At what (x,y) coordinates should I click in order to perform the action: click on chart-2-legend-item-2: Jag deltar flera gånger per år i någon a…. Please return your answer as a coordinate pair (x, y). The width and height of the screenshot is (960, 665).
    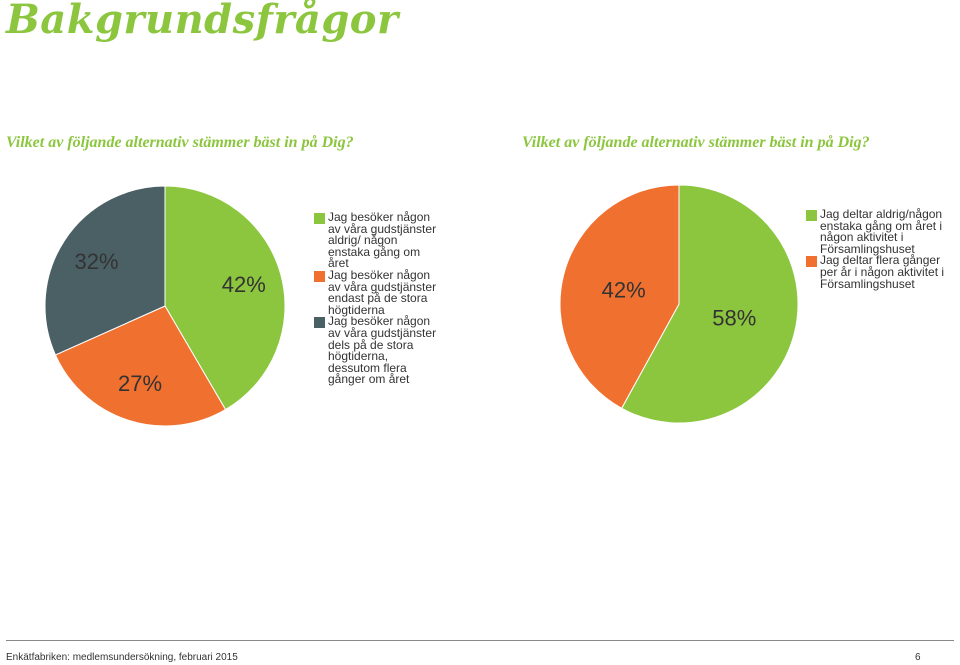
    Looking at the image, I should click on (881, 272).